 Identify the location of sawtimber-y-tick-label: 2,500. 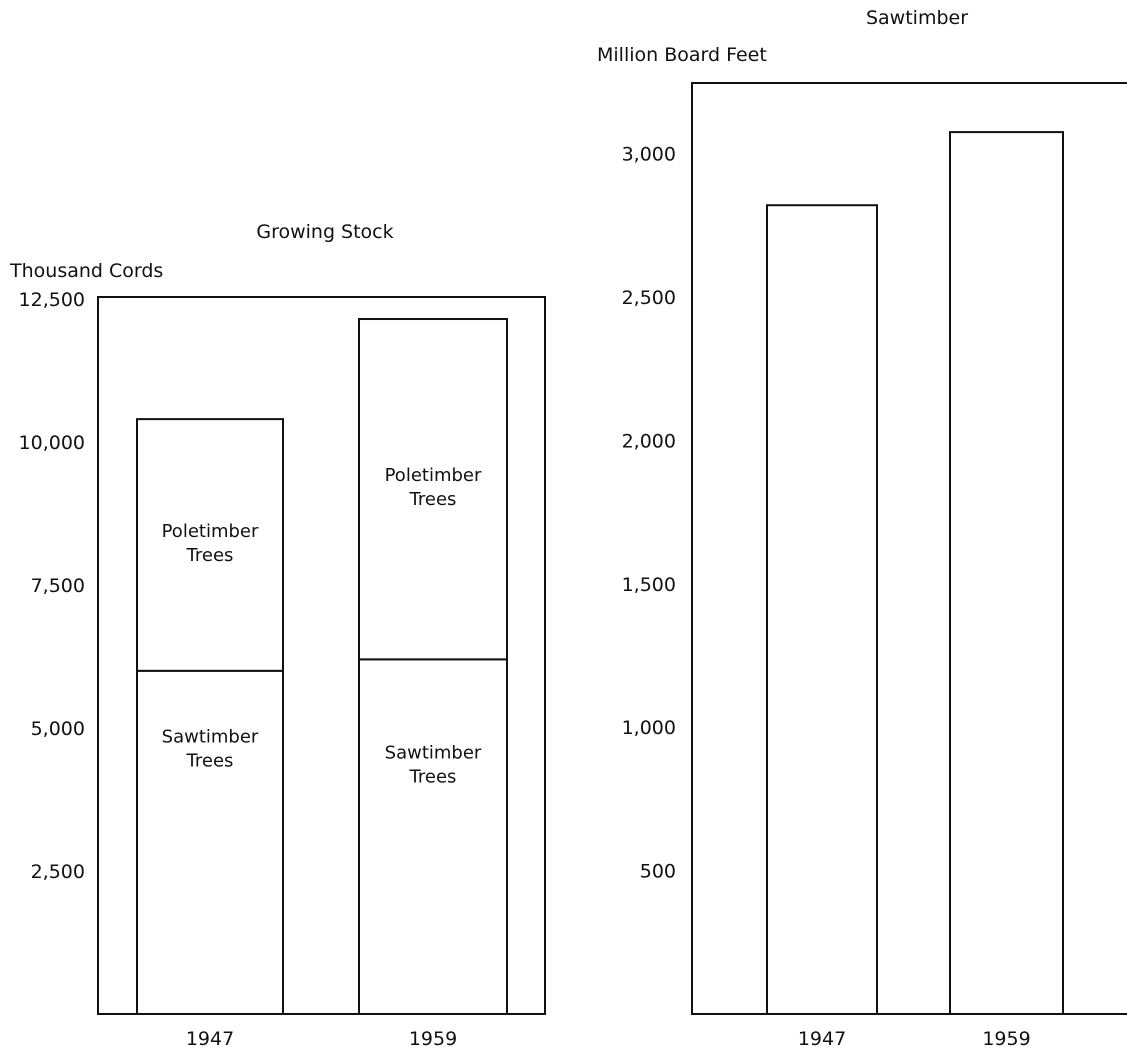
(649, 298).